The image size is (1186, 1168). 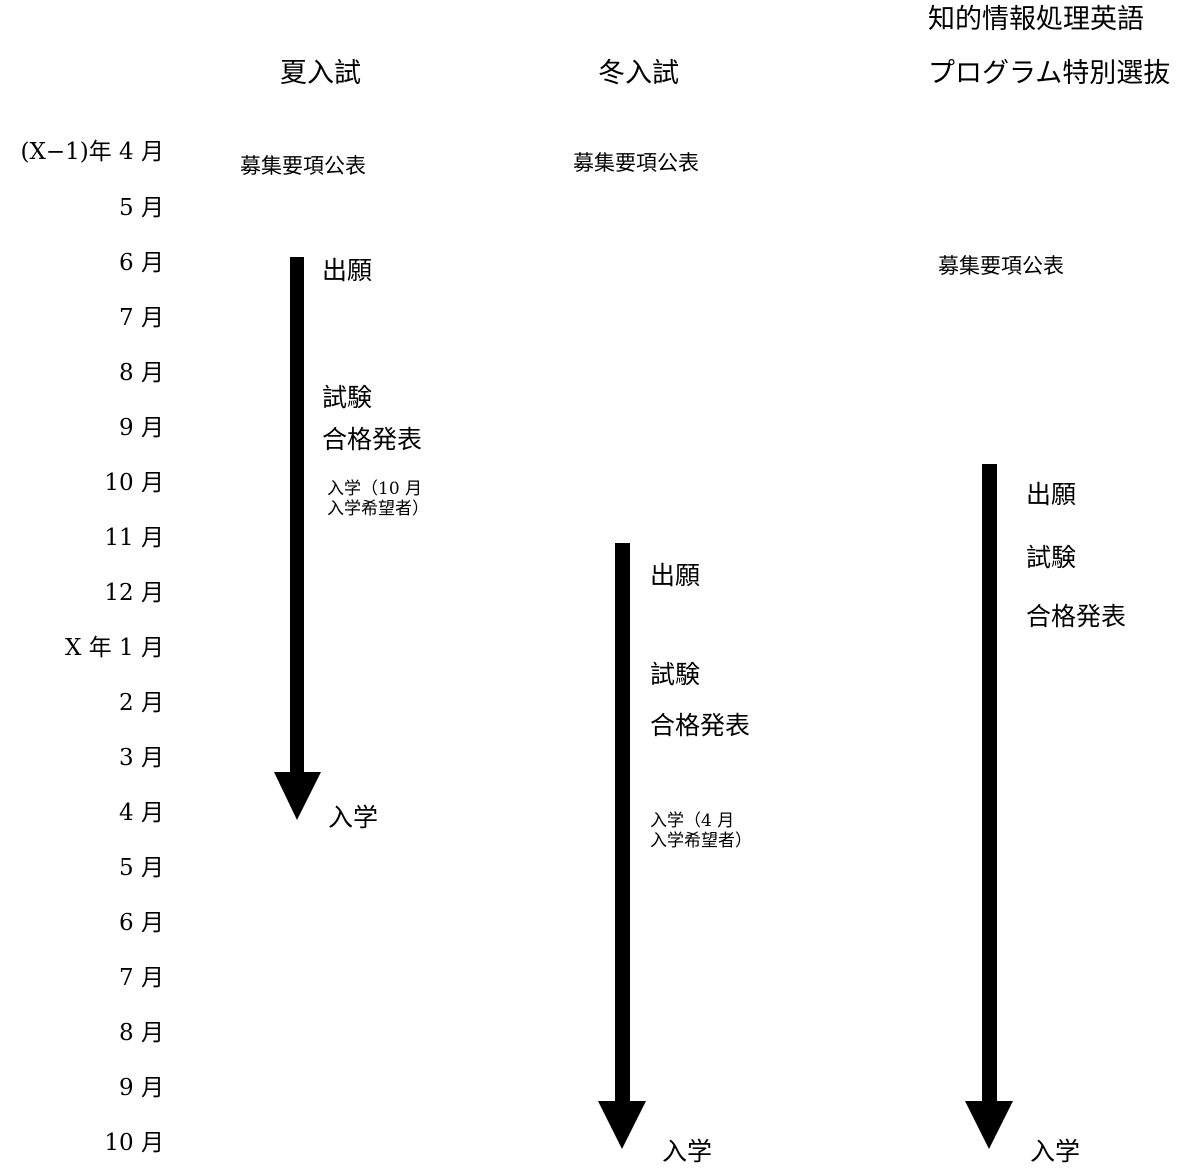 I want to click on summer-entry-label: 入学, so click(x=353, y=817).